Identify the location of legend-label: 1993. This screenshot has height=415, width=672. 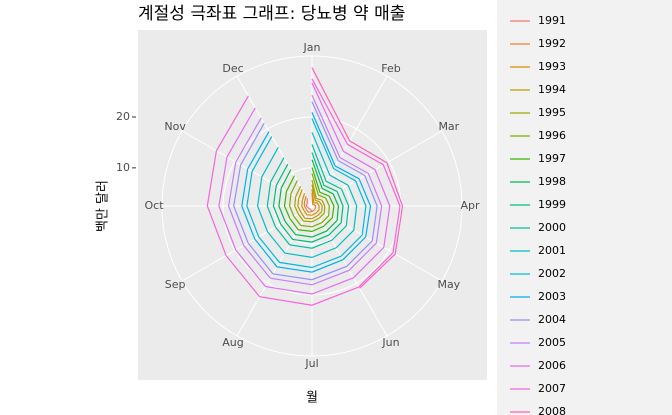
(552, 66).